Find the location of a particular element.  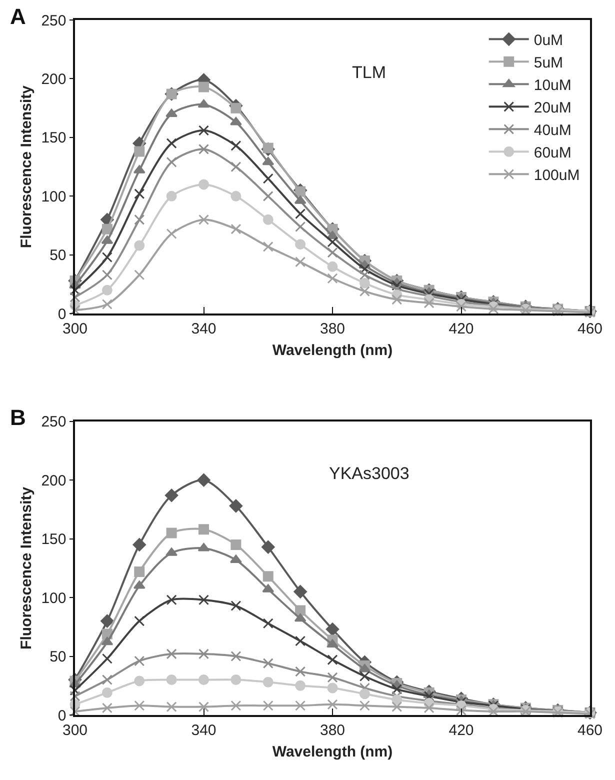

legend-label: 100uM is located at coordinates (557, 175).